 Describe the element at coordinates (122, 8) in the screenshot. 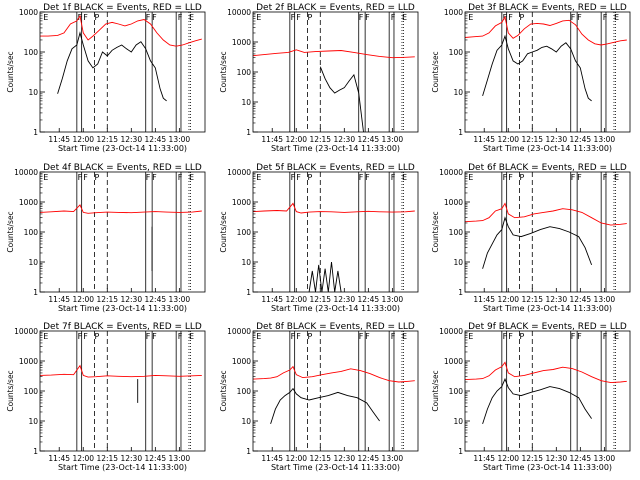

I see `chart-title: Det 1f BLACK = Events, RED = LLD` at that location.